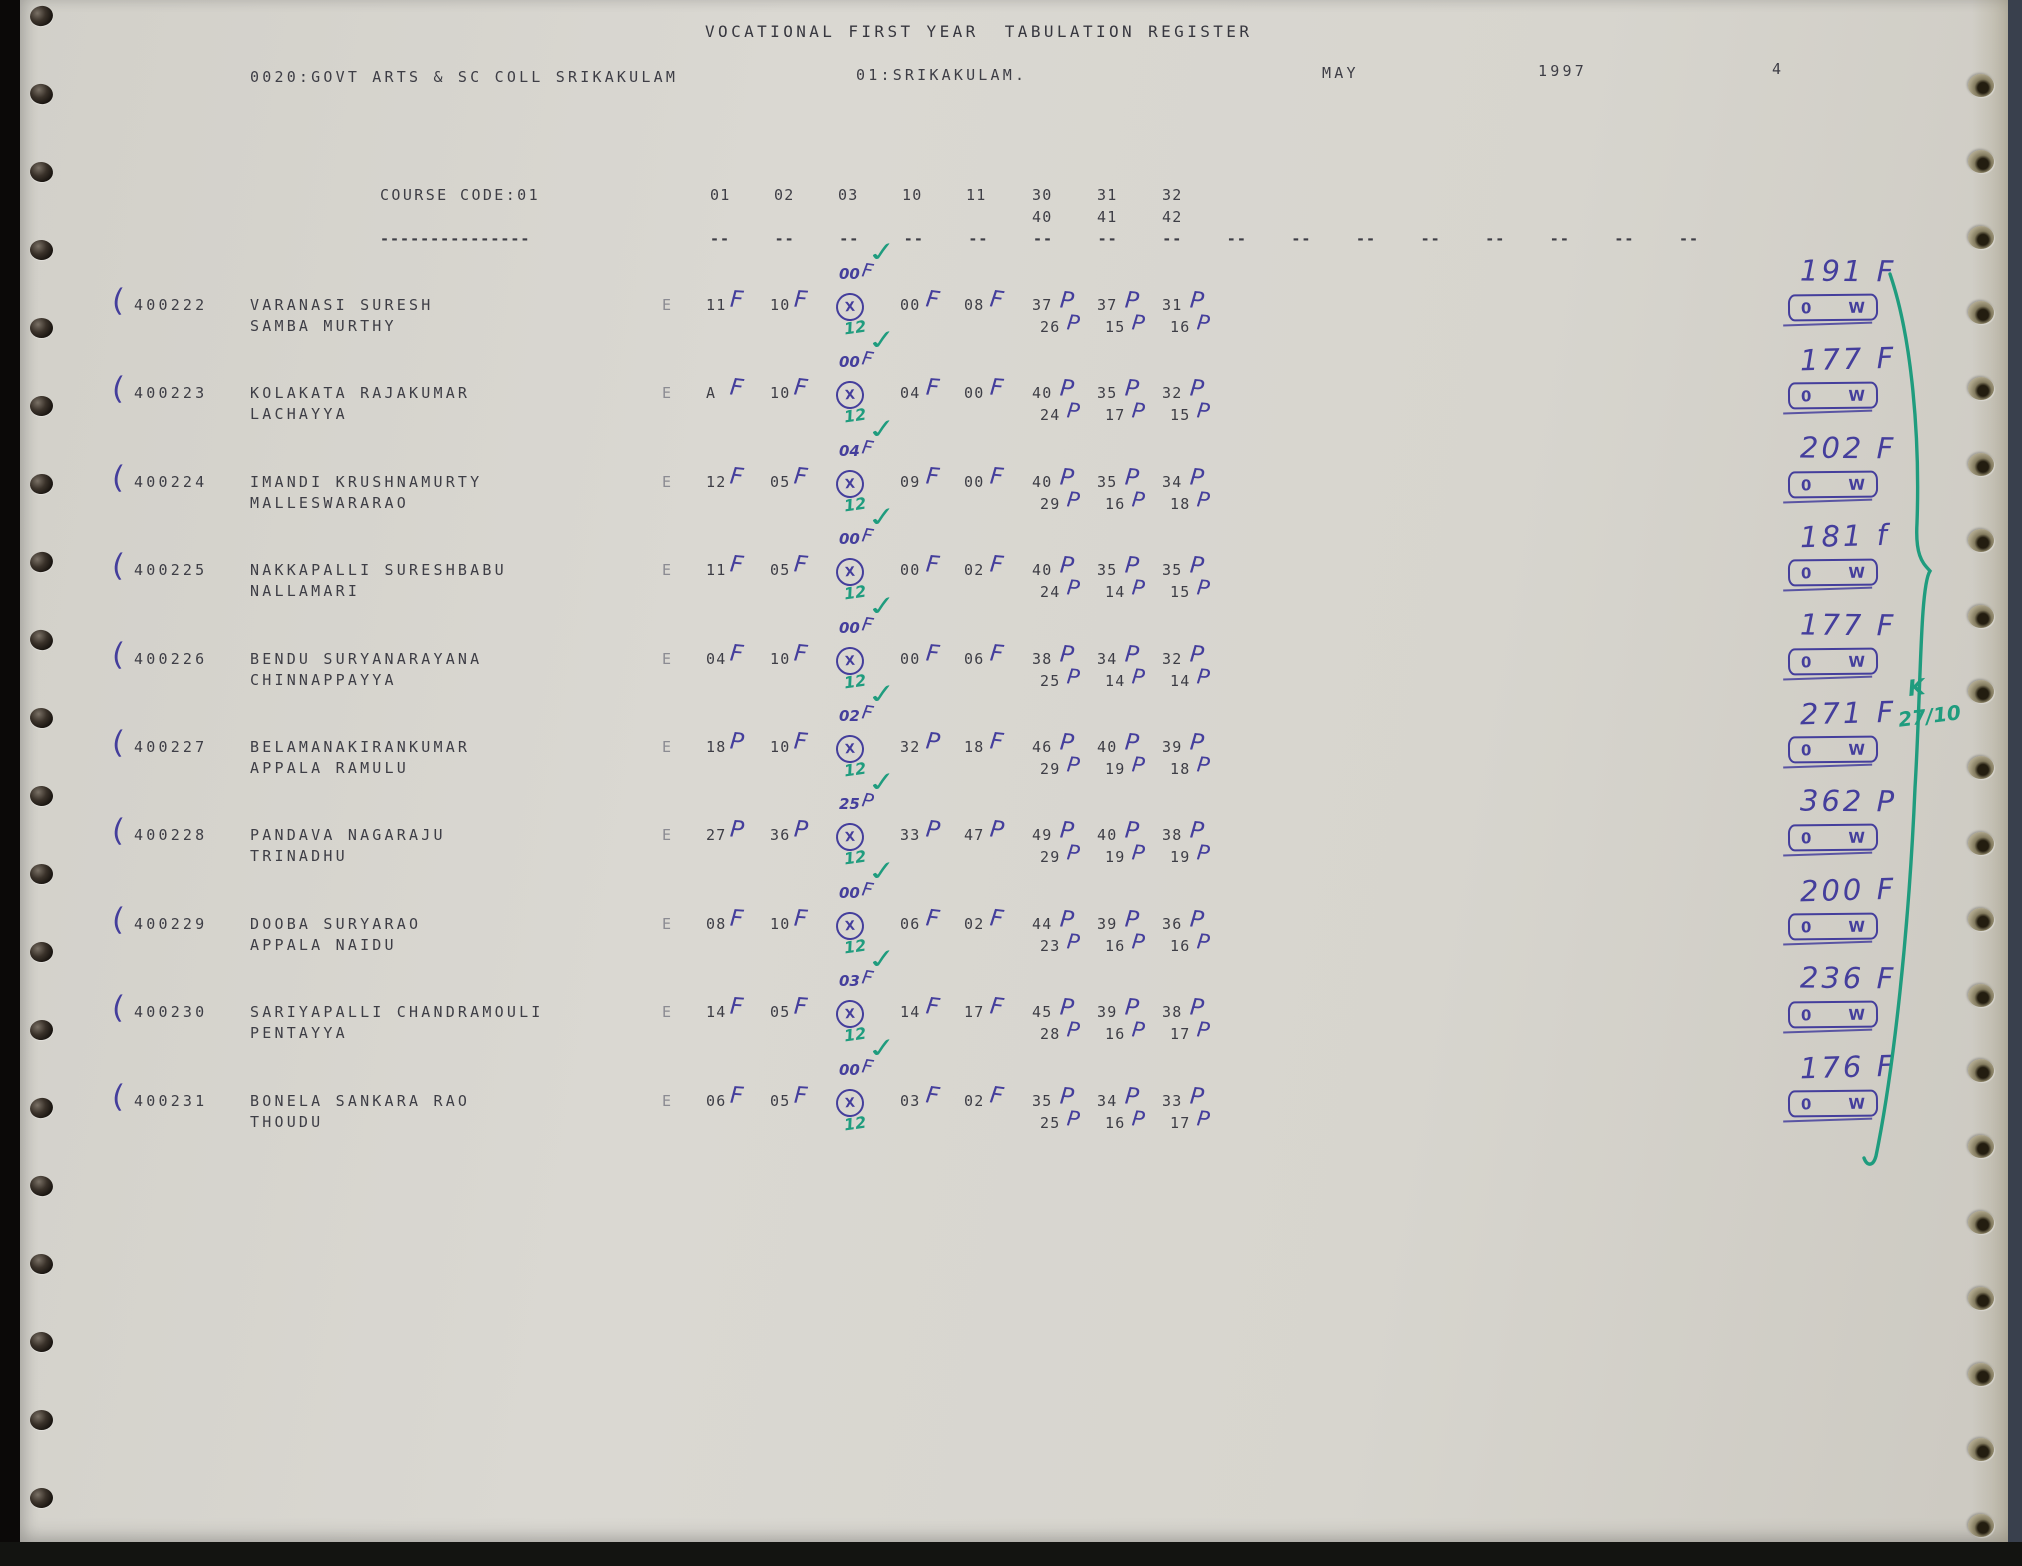 This screenshot has height=1566, width=2022. Describe the element at coordinates (716, 835) in the screenshot. I see `mark-value: 27` at that location.